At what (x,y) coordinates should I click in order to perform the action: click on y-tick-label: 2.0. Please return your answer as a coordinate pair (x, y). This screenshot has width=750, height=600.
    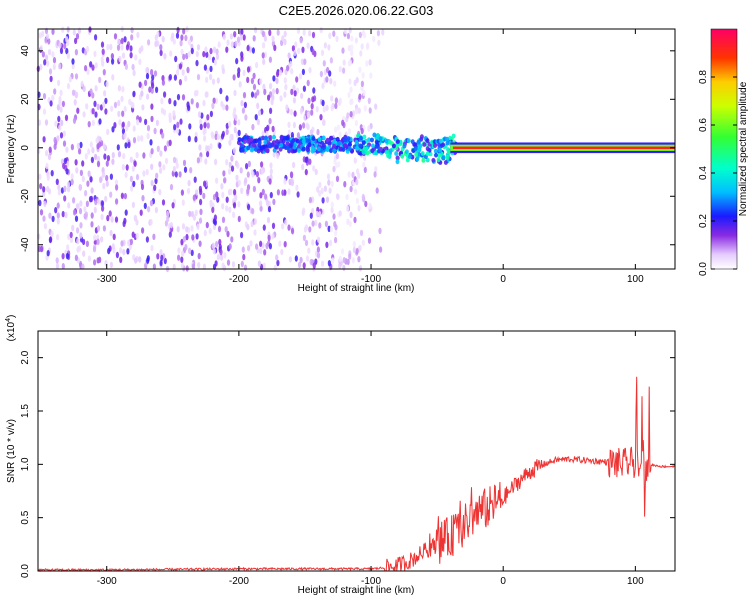
    Looking at the image, I should click on (25, 357).